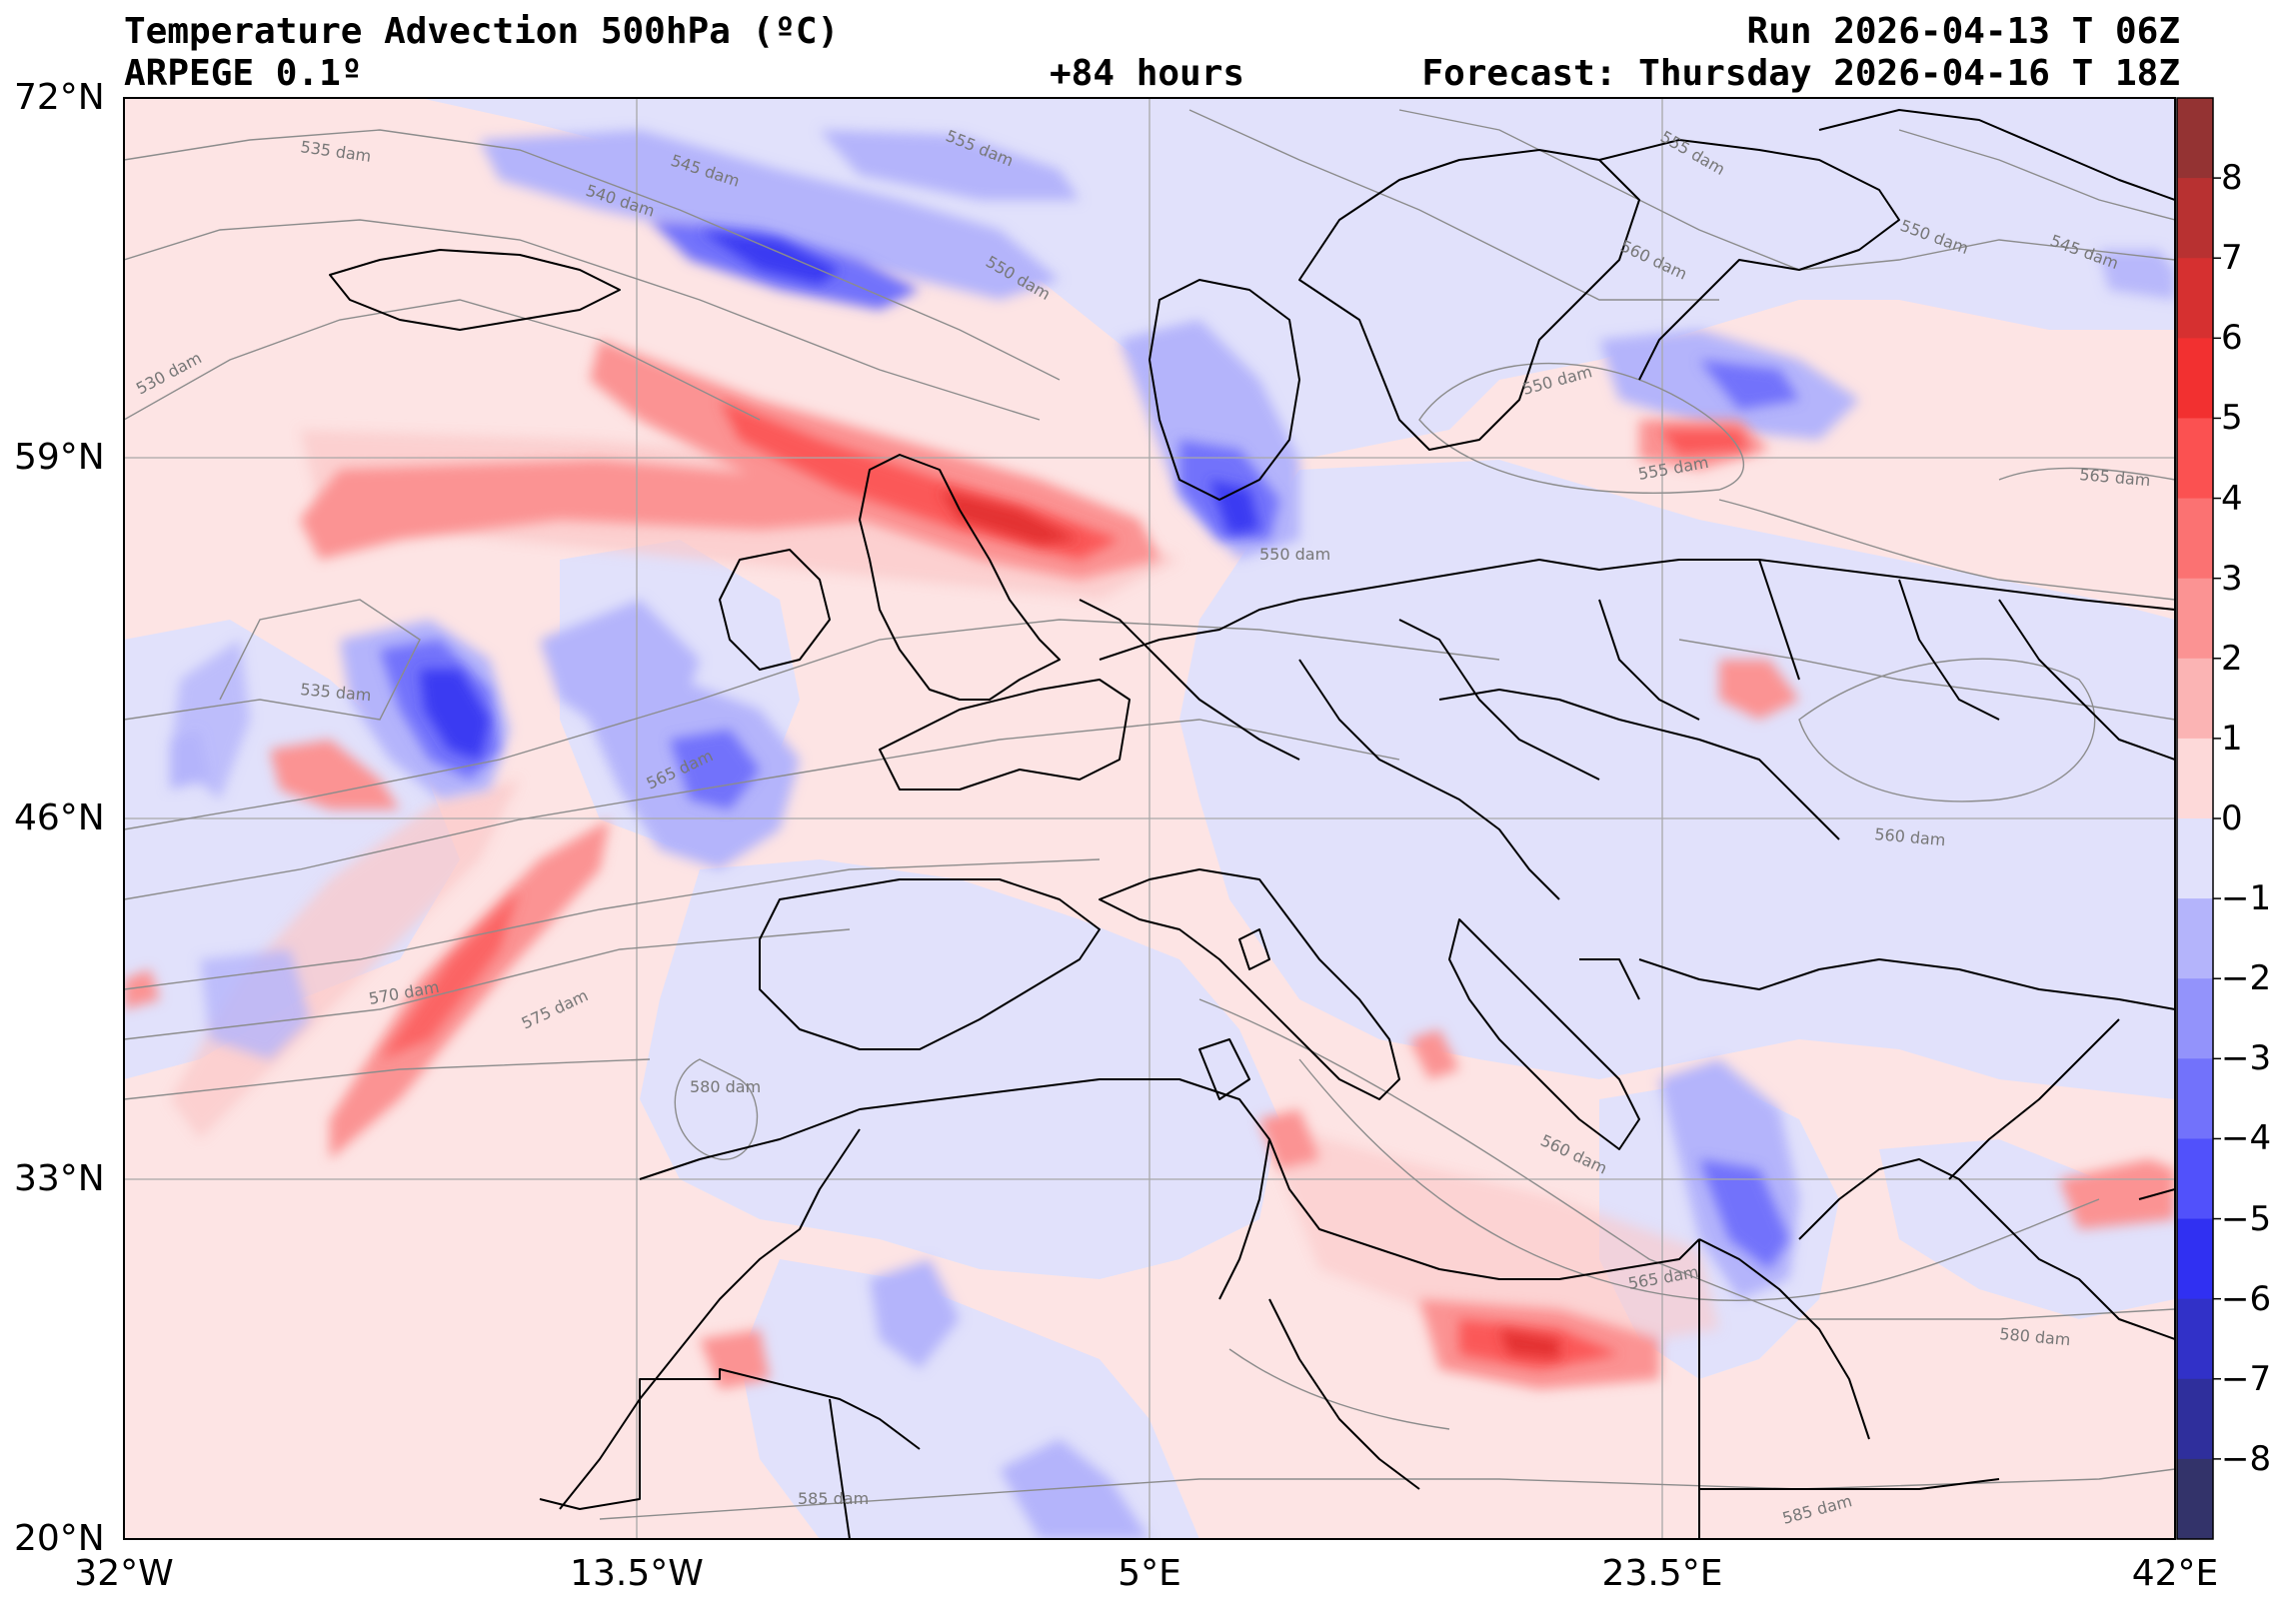  I want to click on colorbar-tick-label: −4, so click(2246, 1138).